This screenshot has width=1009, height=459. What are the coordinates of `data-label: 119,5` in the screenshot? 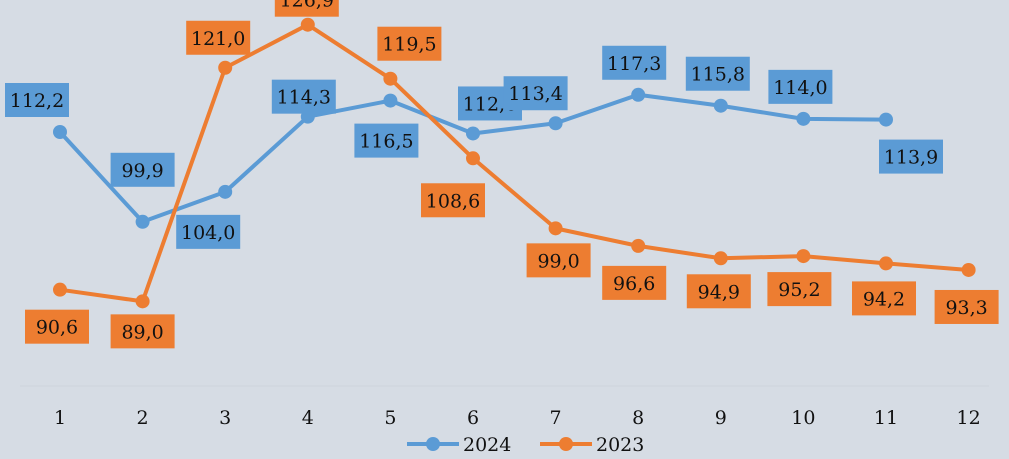 It's located at (409, 45).